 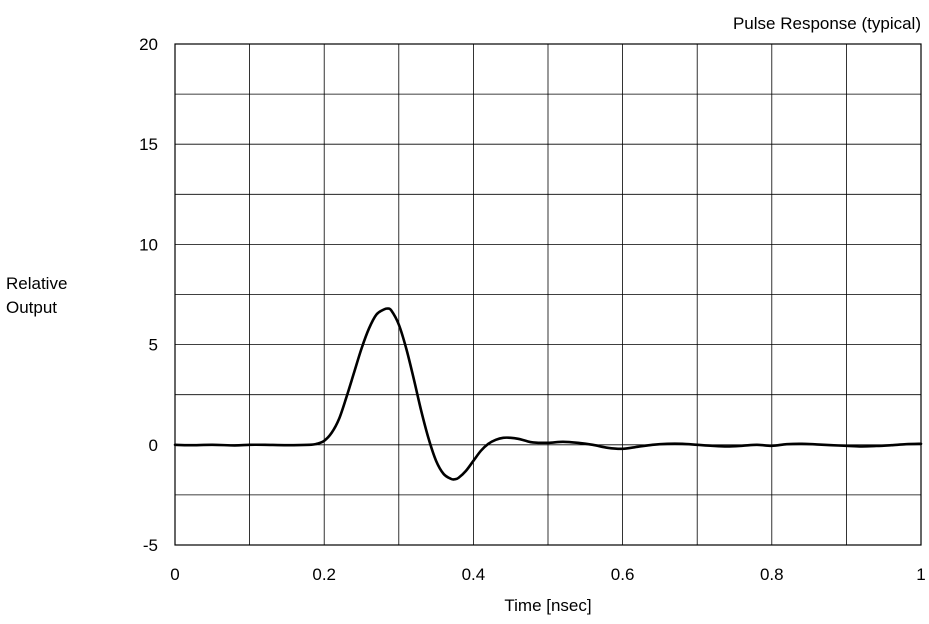 I want to click on y-tick-label: 0, so click(x=153, y=445).